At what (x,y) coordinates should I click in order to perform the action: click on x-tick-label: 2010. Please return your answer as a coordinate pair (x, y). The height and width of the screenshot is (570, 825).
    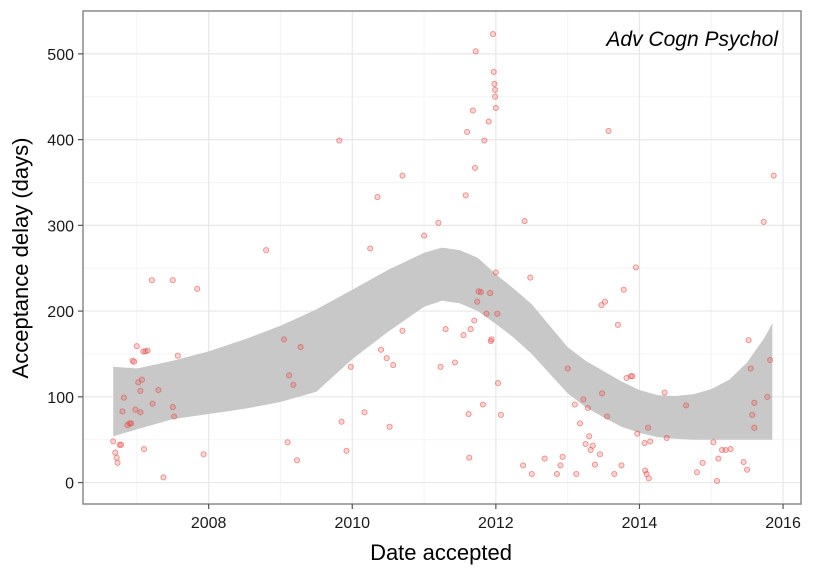
    Looking at the image, I should click on (352, 523).